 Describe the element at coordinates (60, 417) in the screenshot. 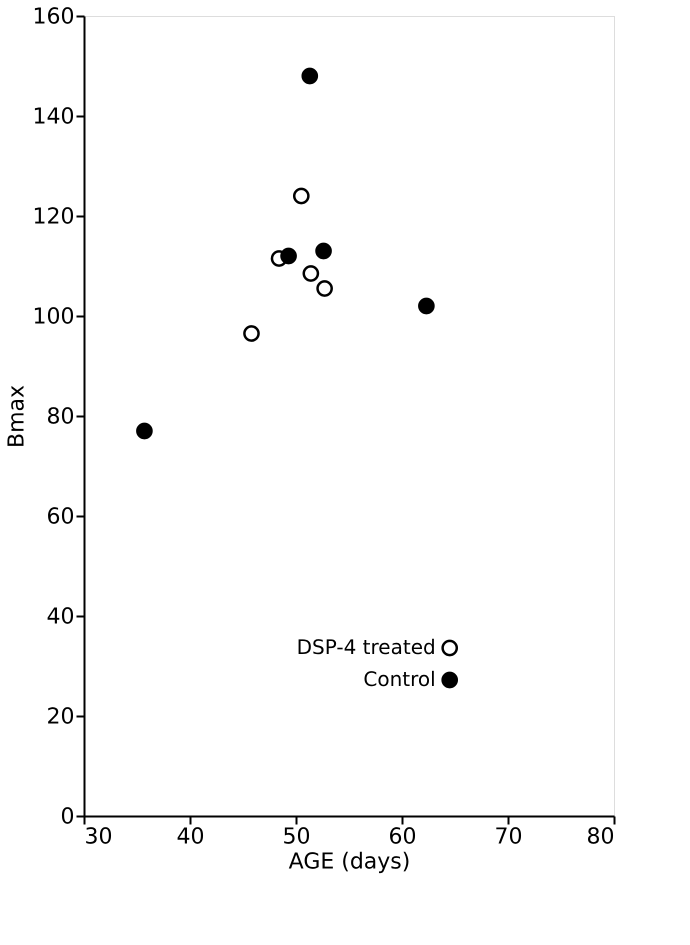

I see `y-tick-label: 80` at that location.